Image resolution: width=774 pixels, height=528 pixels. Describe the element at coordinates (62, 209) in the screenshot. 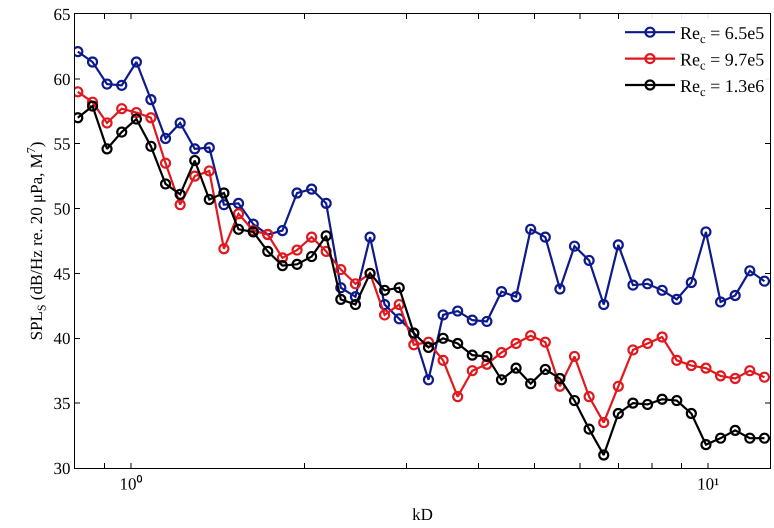

I see `y-tick-label: 50` at that location.